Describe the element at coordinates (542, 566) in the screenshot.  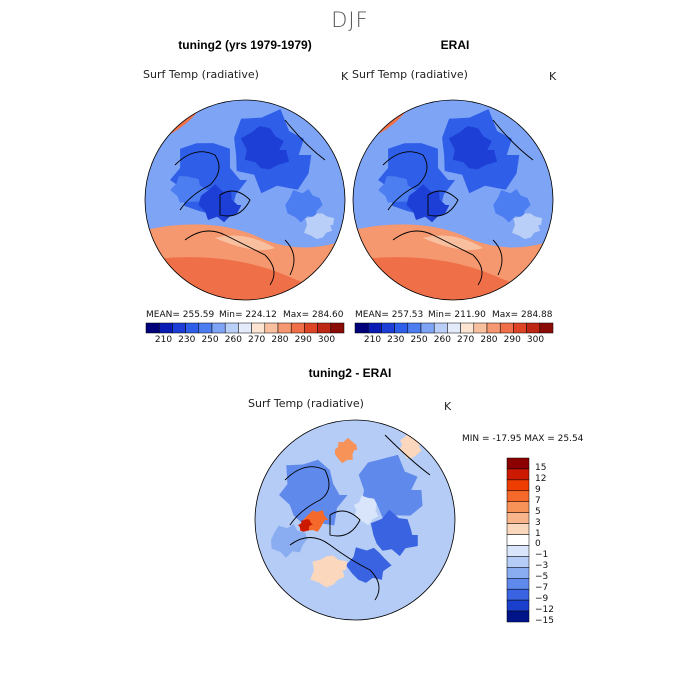
I see `colorbar-tick-label: −3` at that location.